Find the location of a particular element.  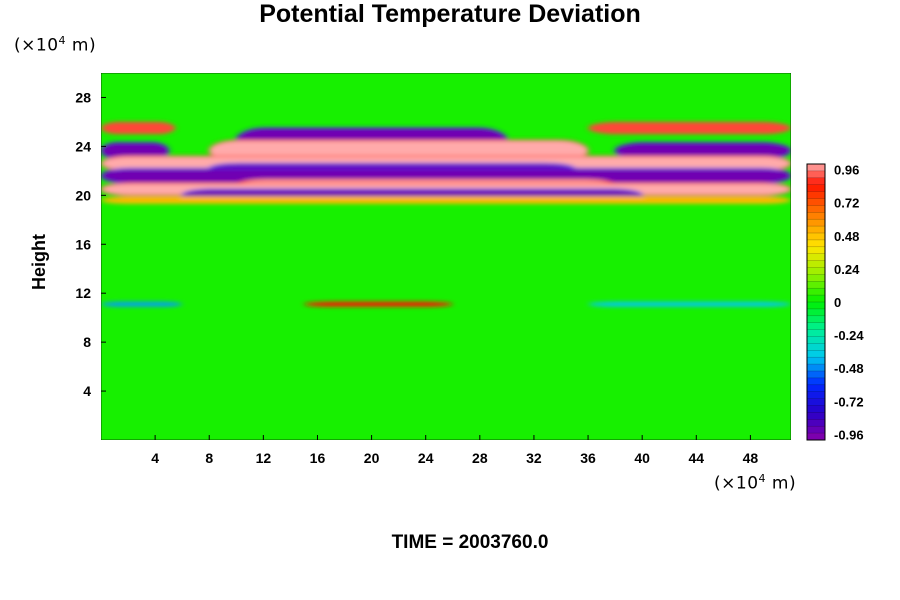

y-tick-label-0: 4 is located at coordinates (87, 391).